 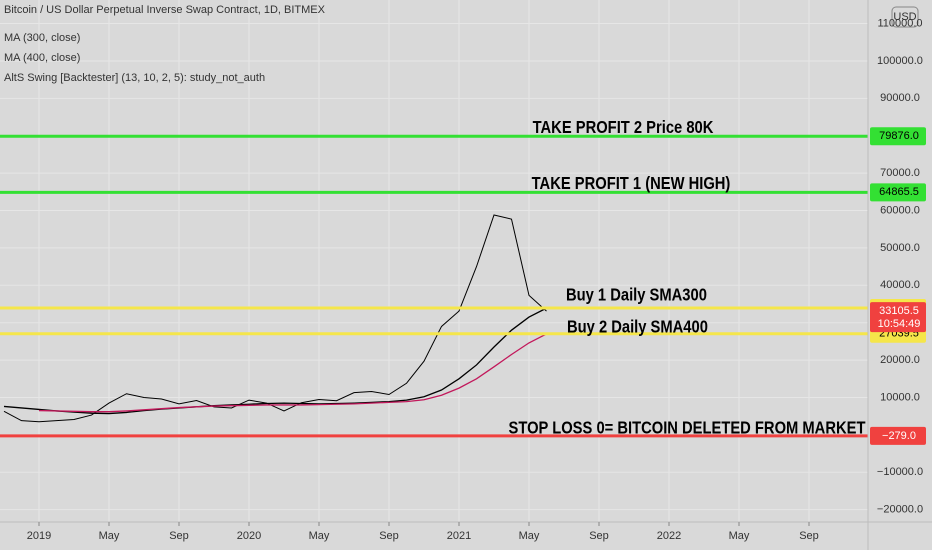 What do you see at coordinates (900, 397) in the screenshot?
I see `y-tick-label: 10000.0` at bounding box center [900, 397].